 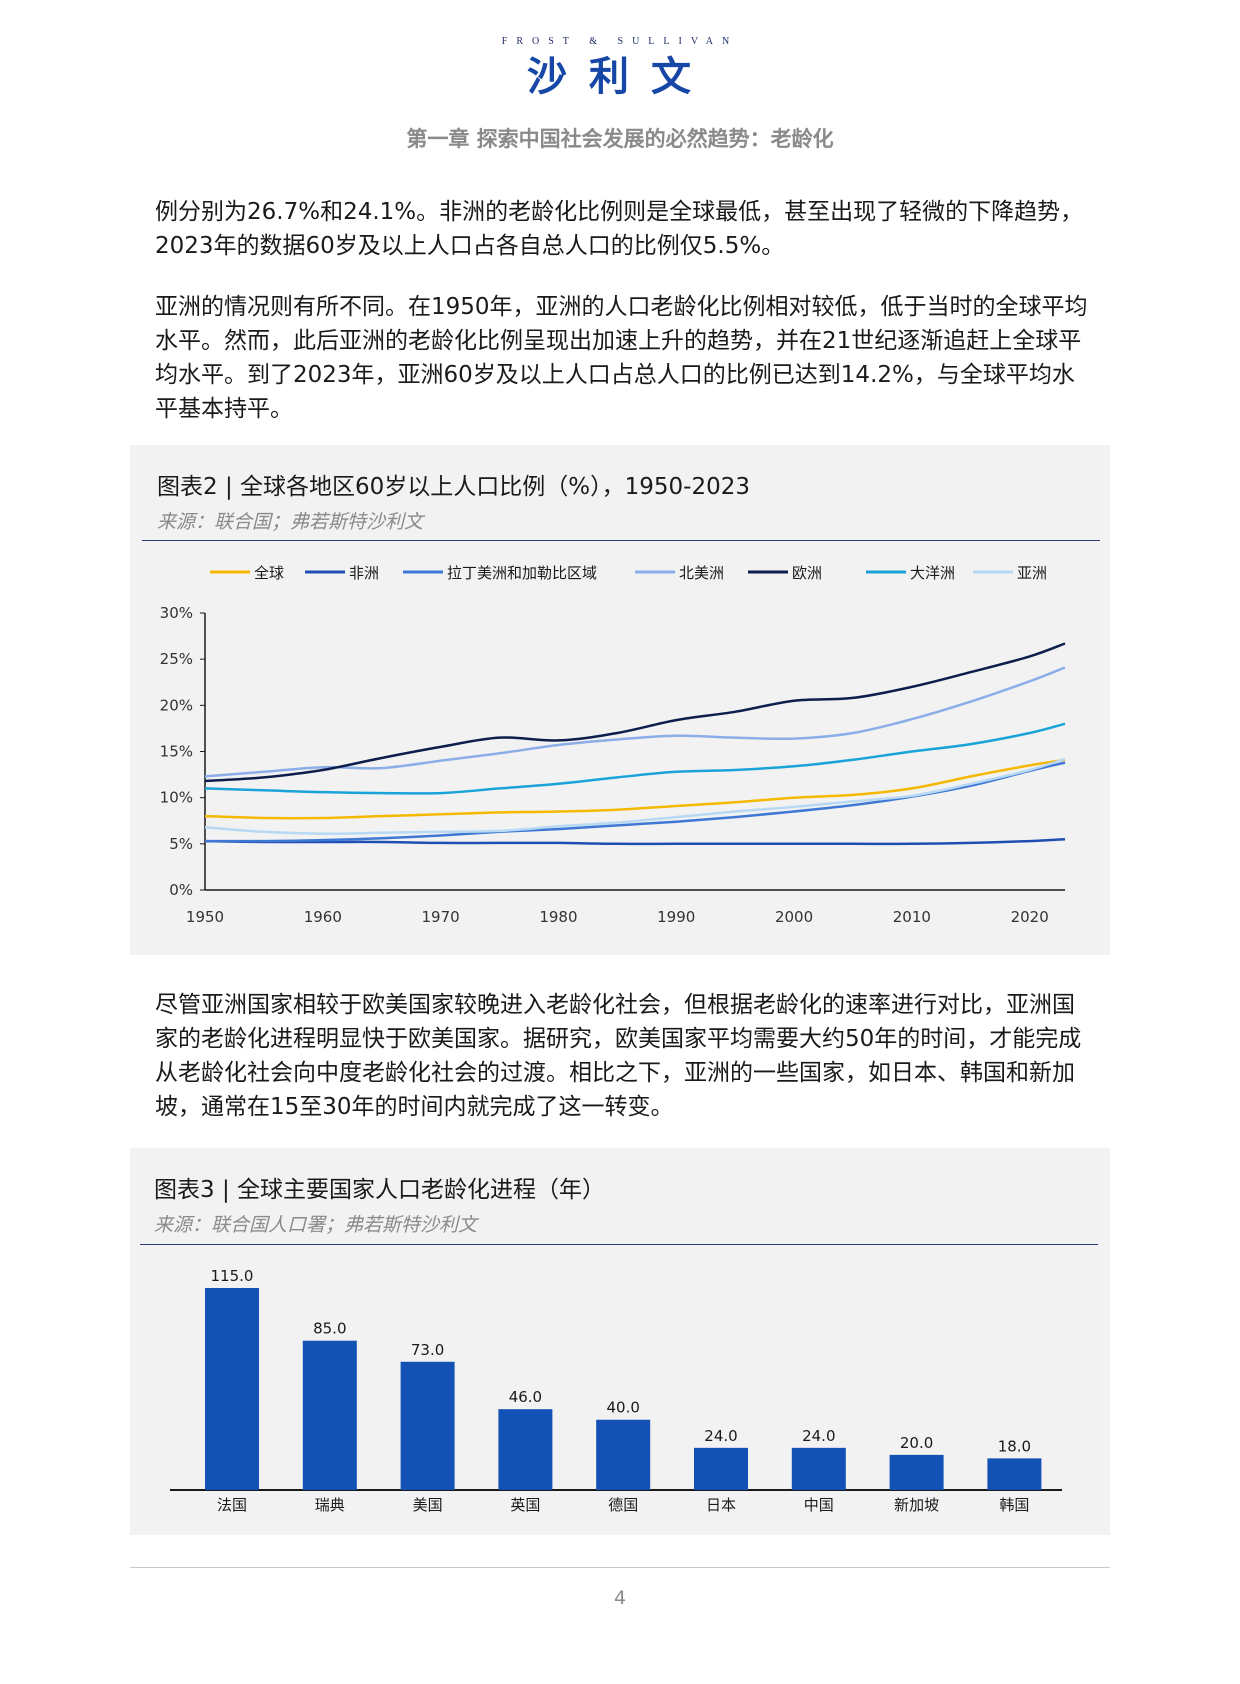 I want to click on x-tick-label: 2020, so click(x=1030, y=917).